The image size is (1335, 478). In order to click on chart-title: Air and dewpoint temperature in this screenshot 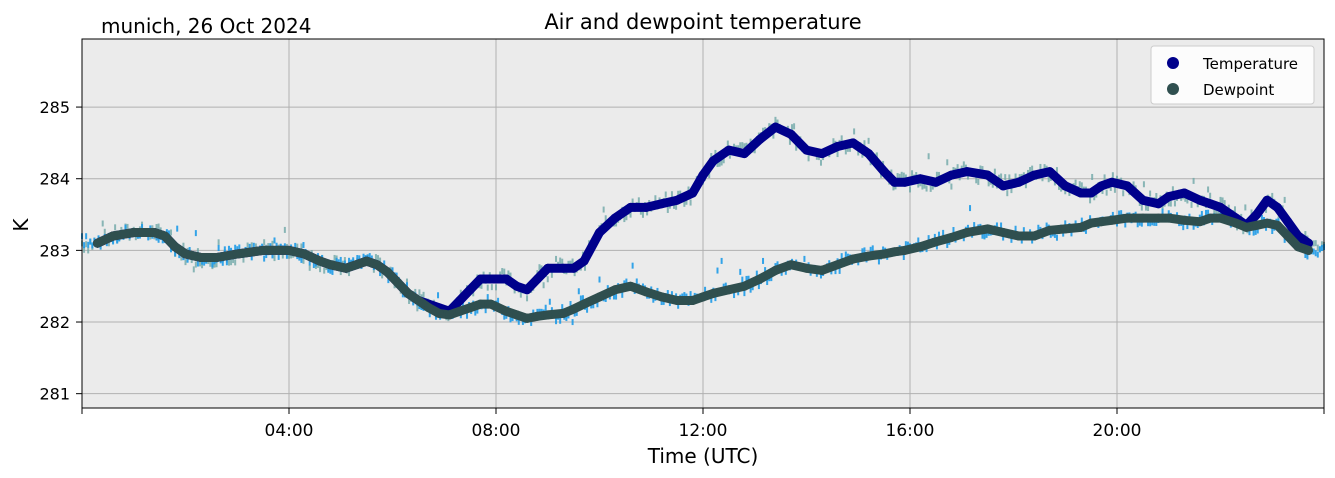, I will do `click(702, 22)`.